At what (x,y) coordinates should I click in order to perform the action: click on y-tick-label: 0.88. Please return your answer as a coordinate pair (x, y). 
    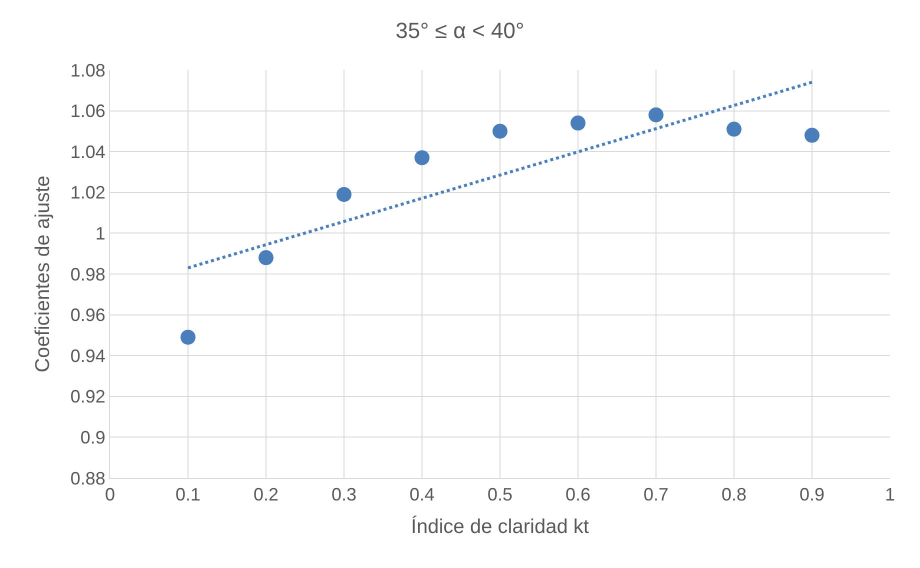
    Looking at the image, I should click on (88, 478).